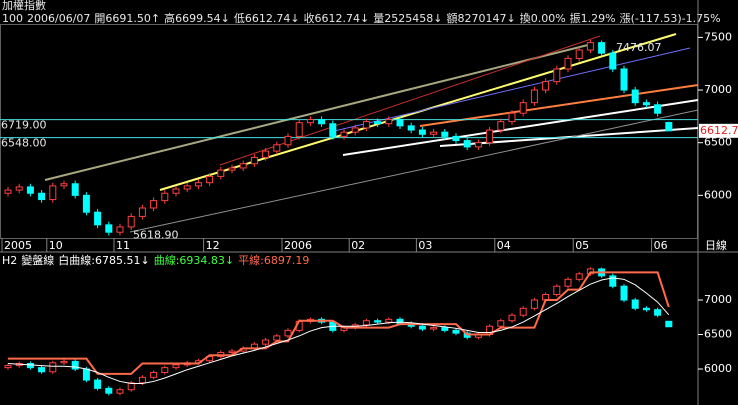 The image size is (738, 405). What do you see at coordinates (298, 245) in the screenshot?
I see `x-tick-label: 2006` at bounding box center [298, 245].